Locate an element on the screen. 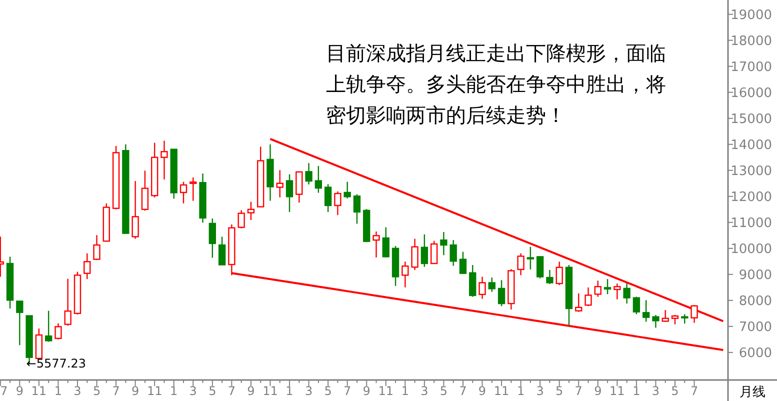 Image resolution: width=777 pixels, height=401 pixels. annotation: ←5577.23 is located at coordinates (56, 363).